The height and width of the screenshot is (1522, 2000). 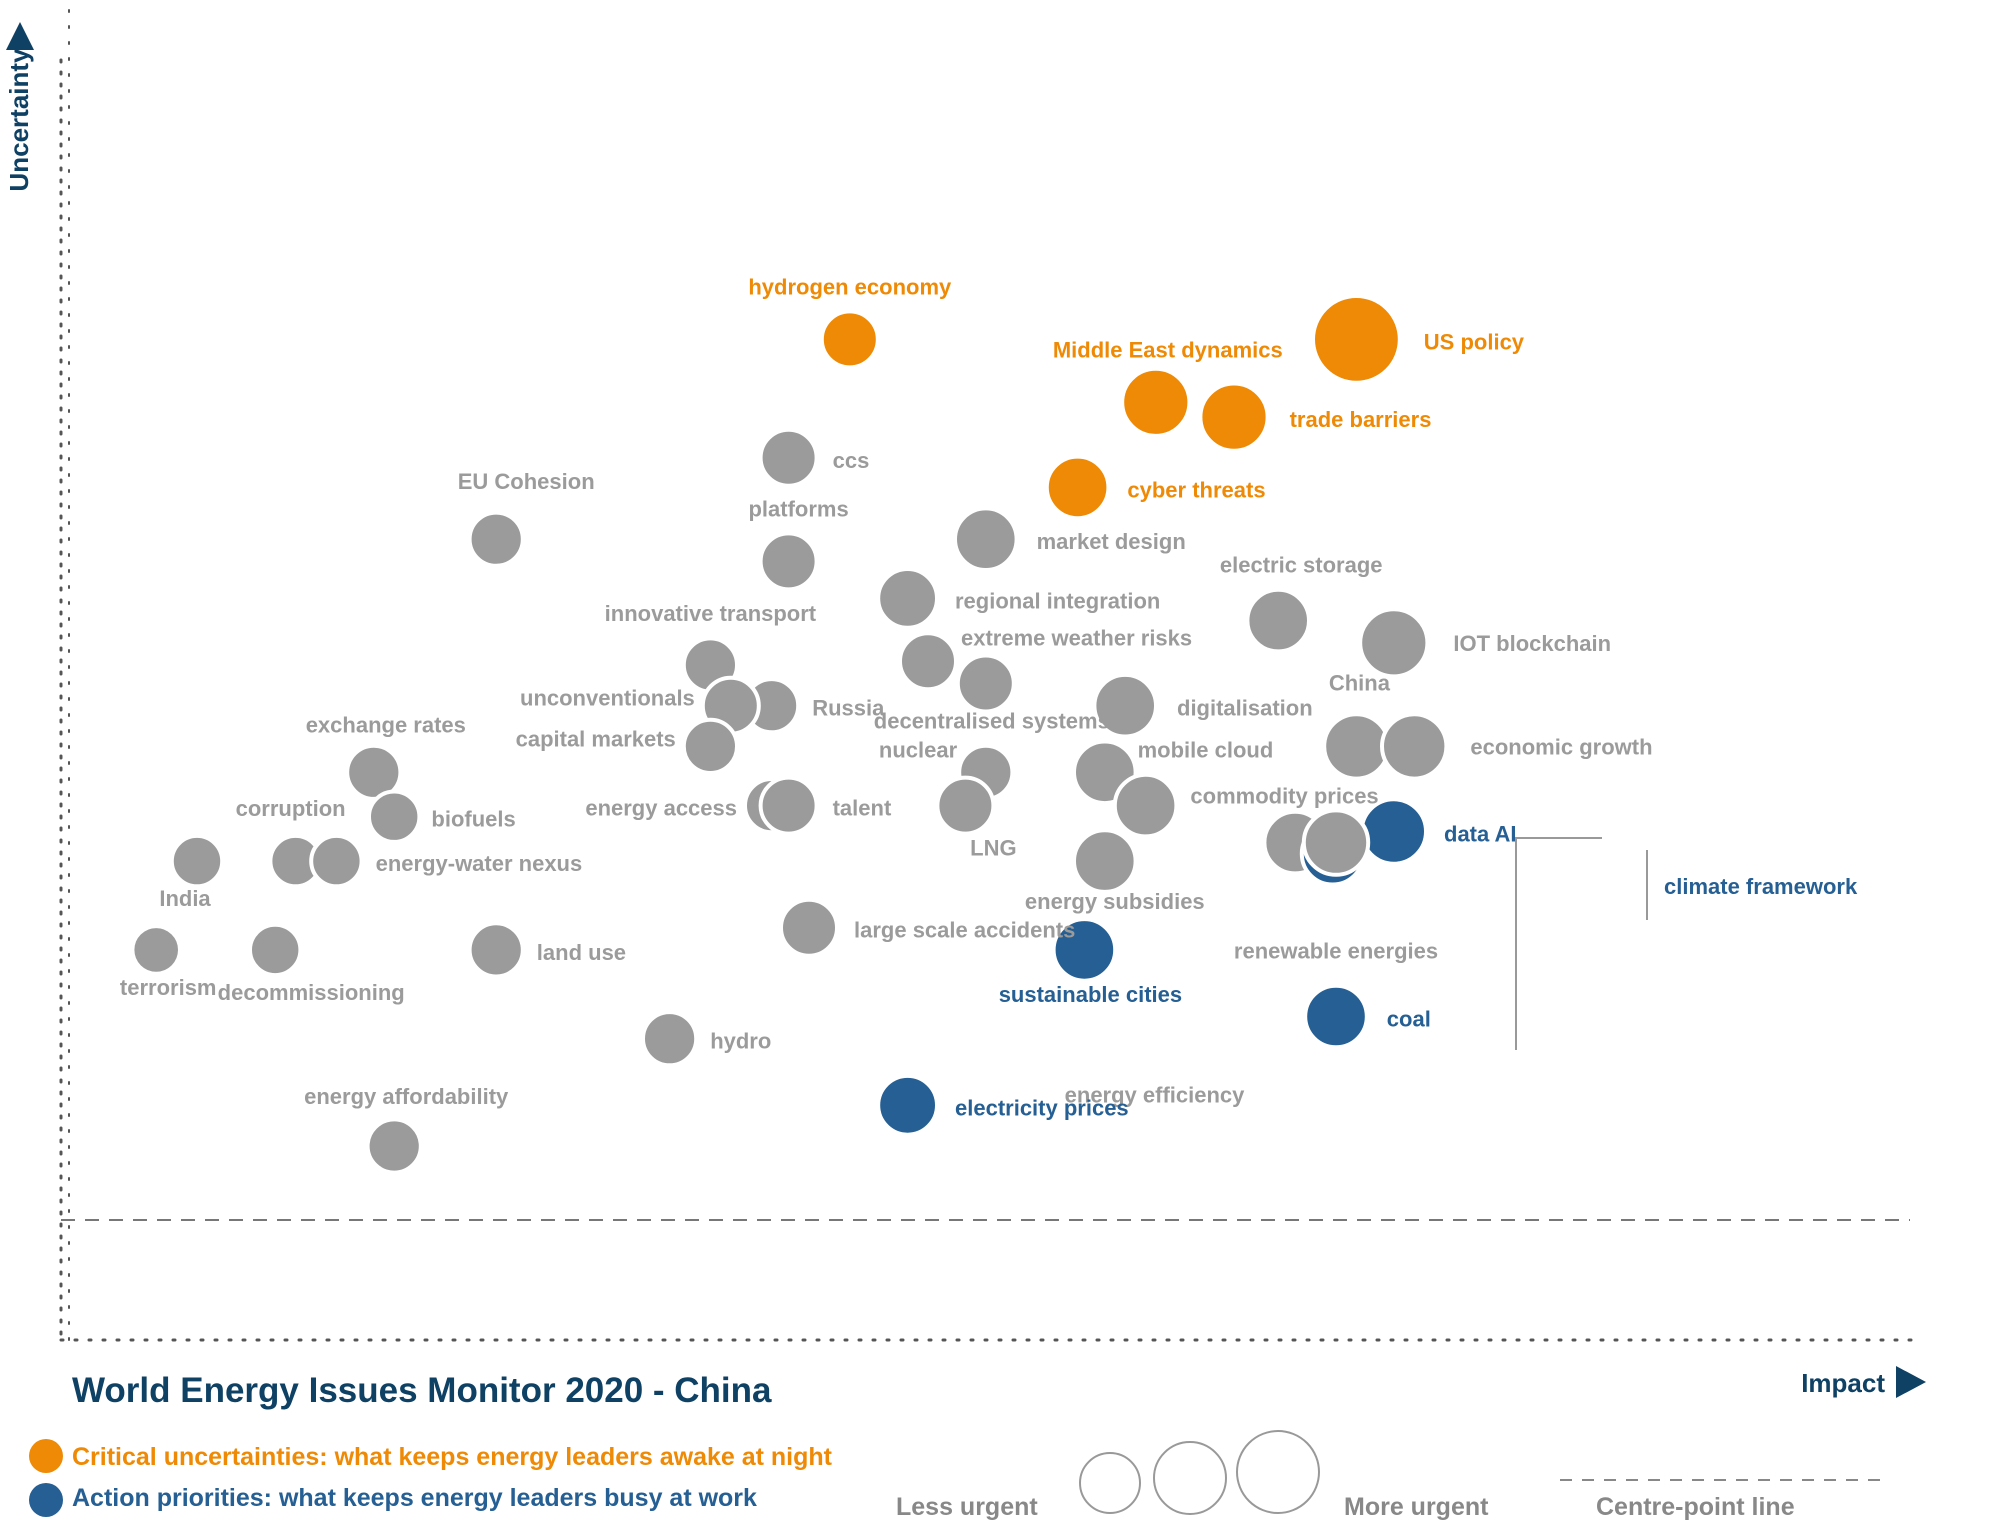 What do you see at coordinates (1110, 1483) in the screenshot?
I see `legend-size-small` at bounding box center [1110, 1483].